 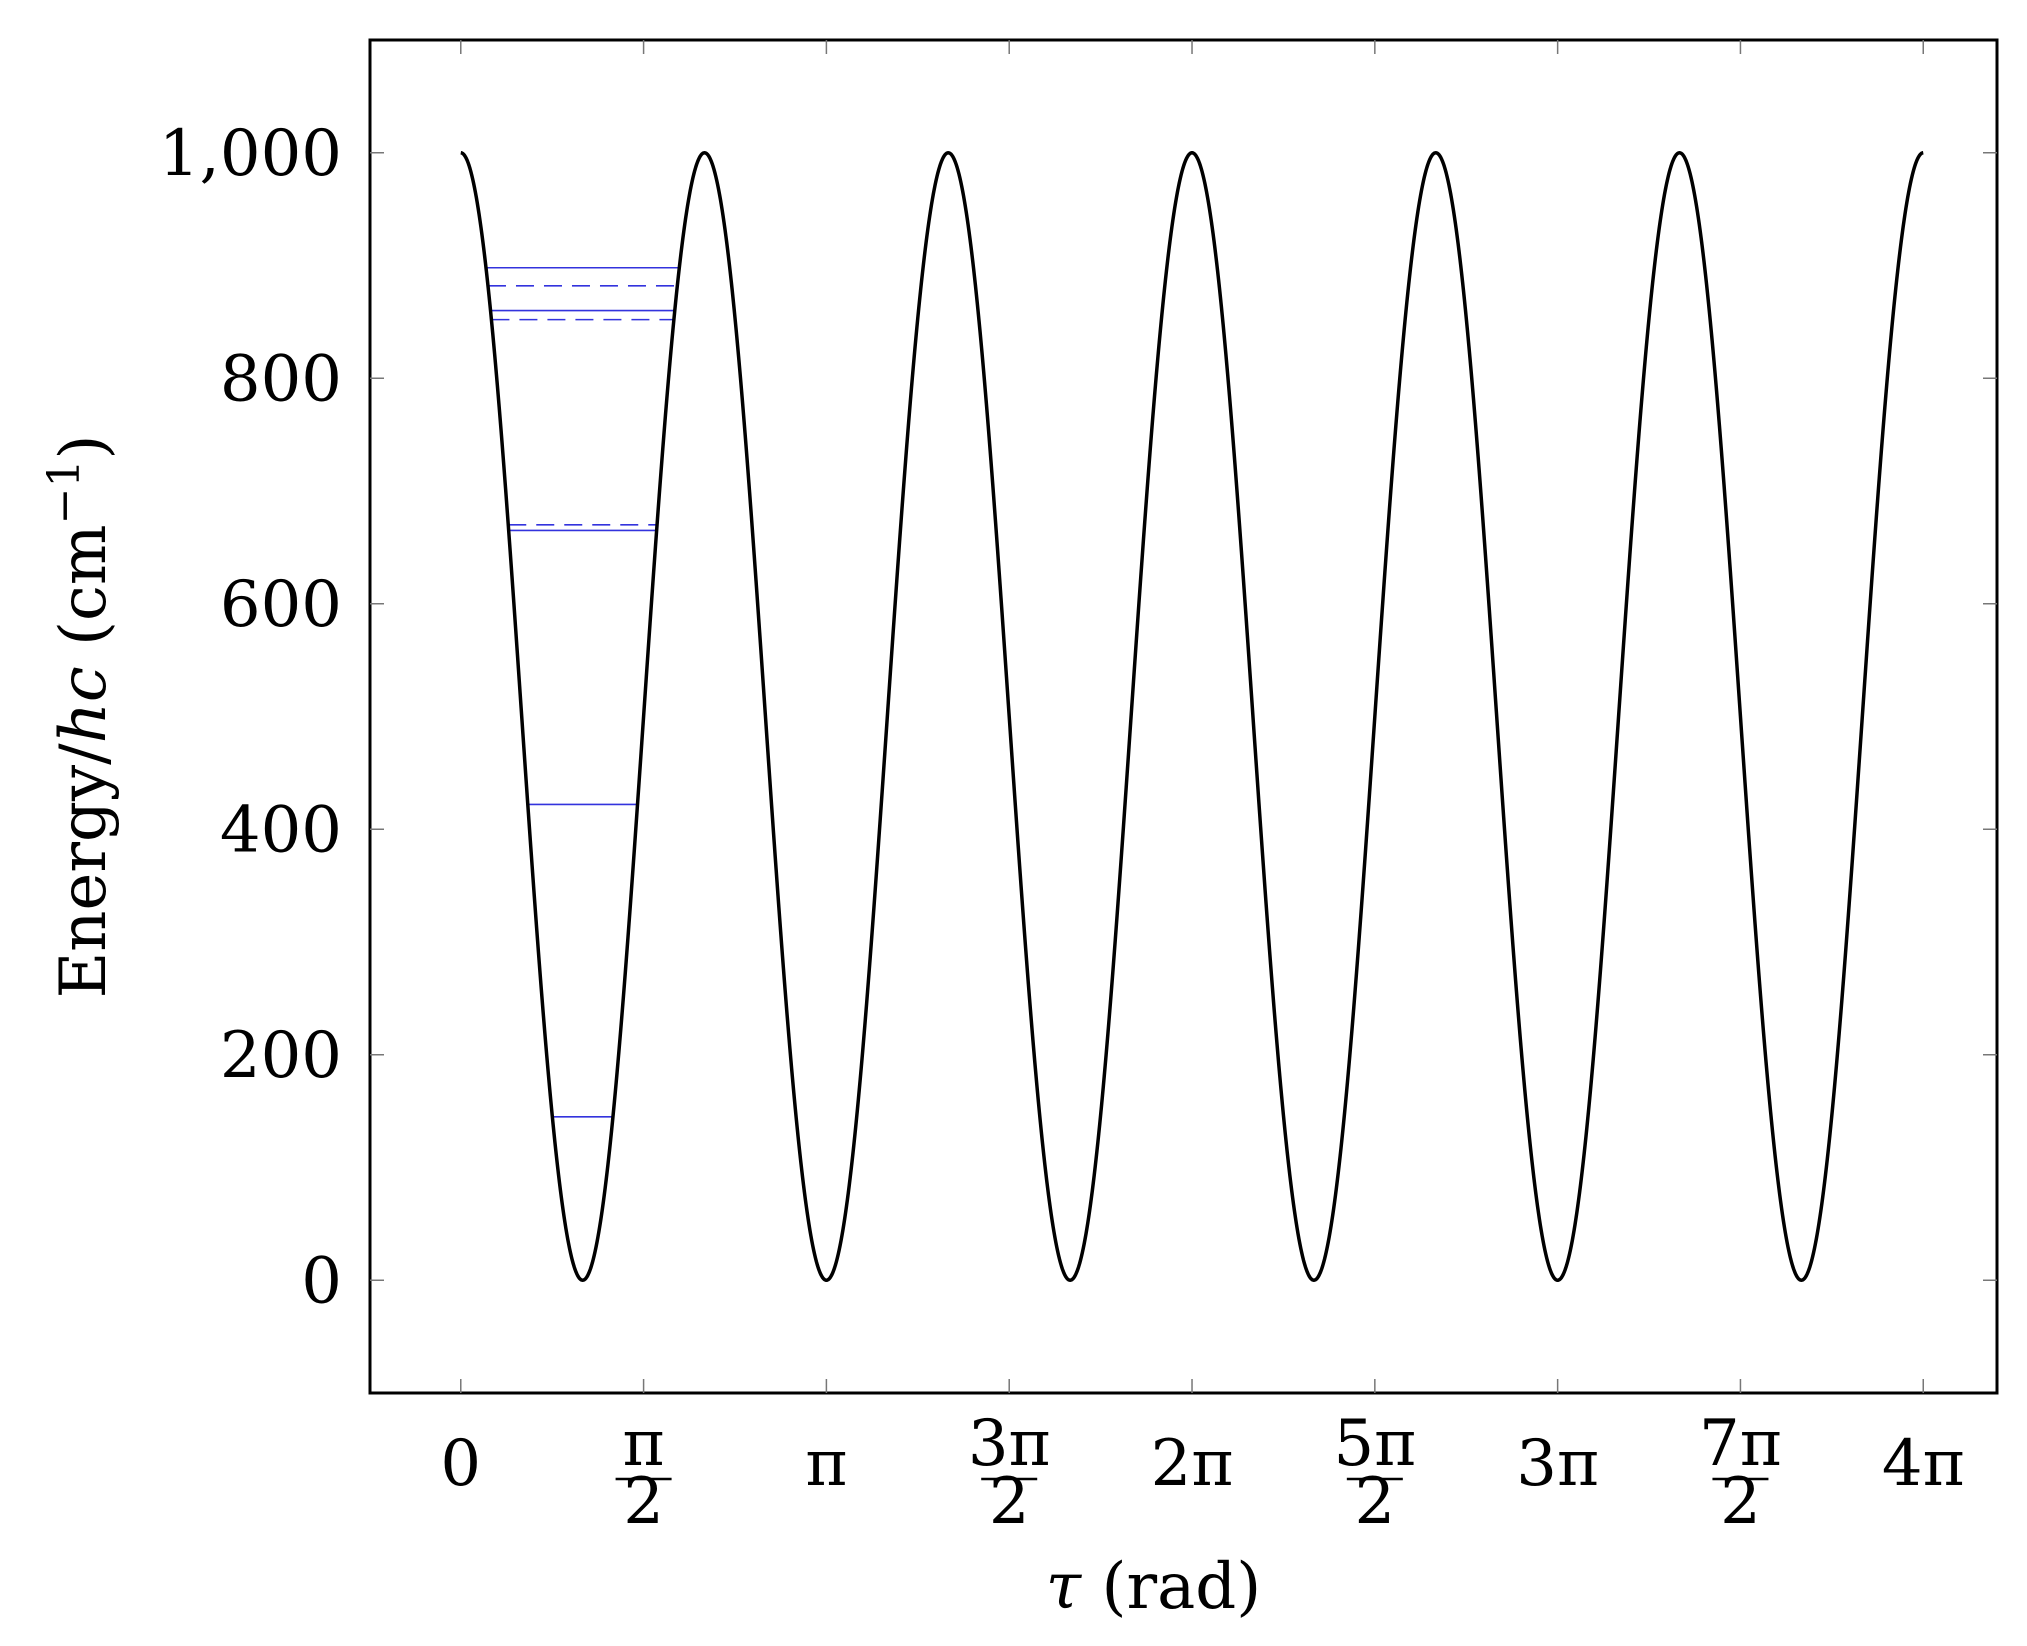 What do you see at coordinates (281, 379) in the screenshot?
I see `y-tick-label: 800` at bounding box center [281, 379].